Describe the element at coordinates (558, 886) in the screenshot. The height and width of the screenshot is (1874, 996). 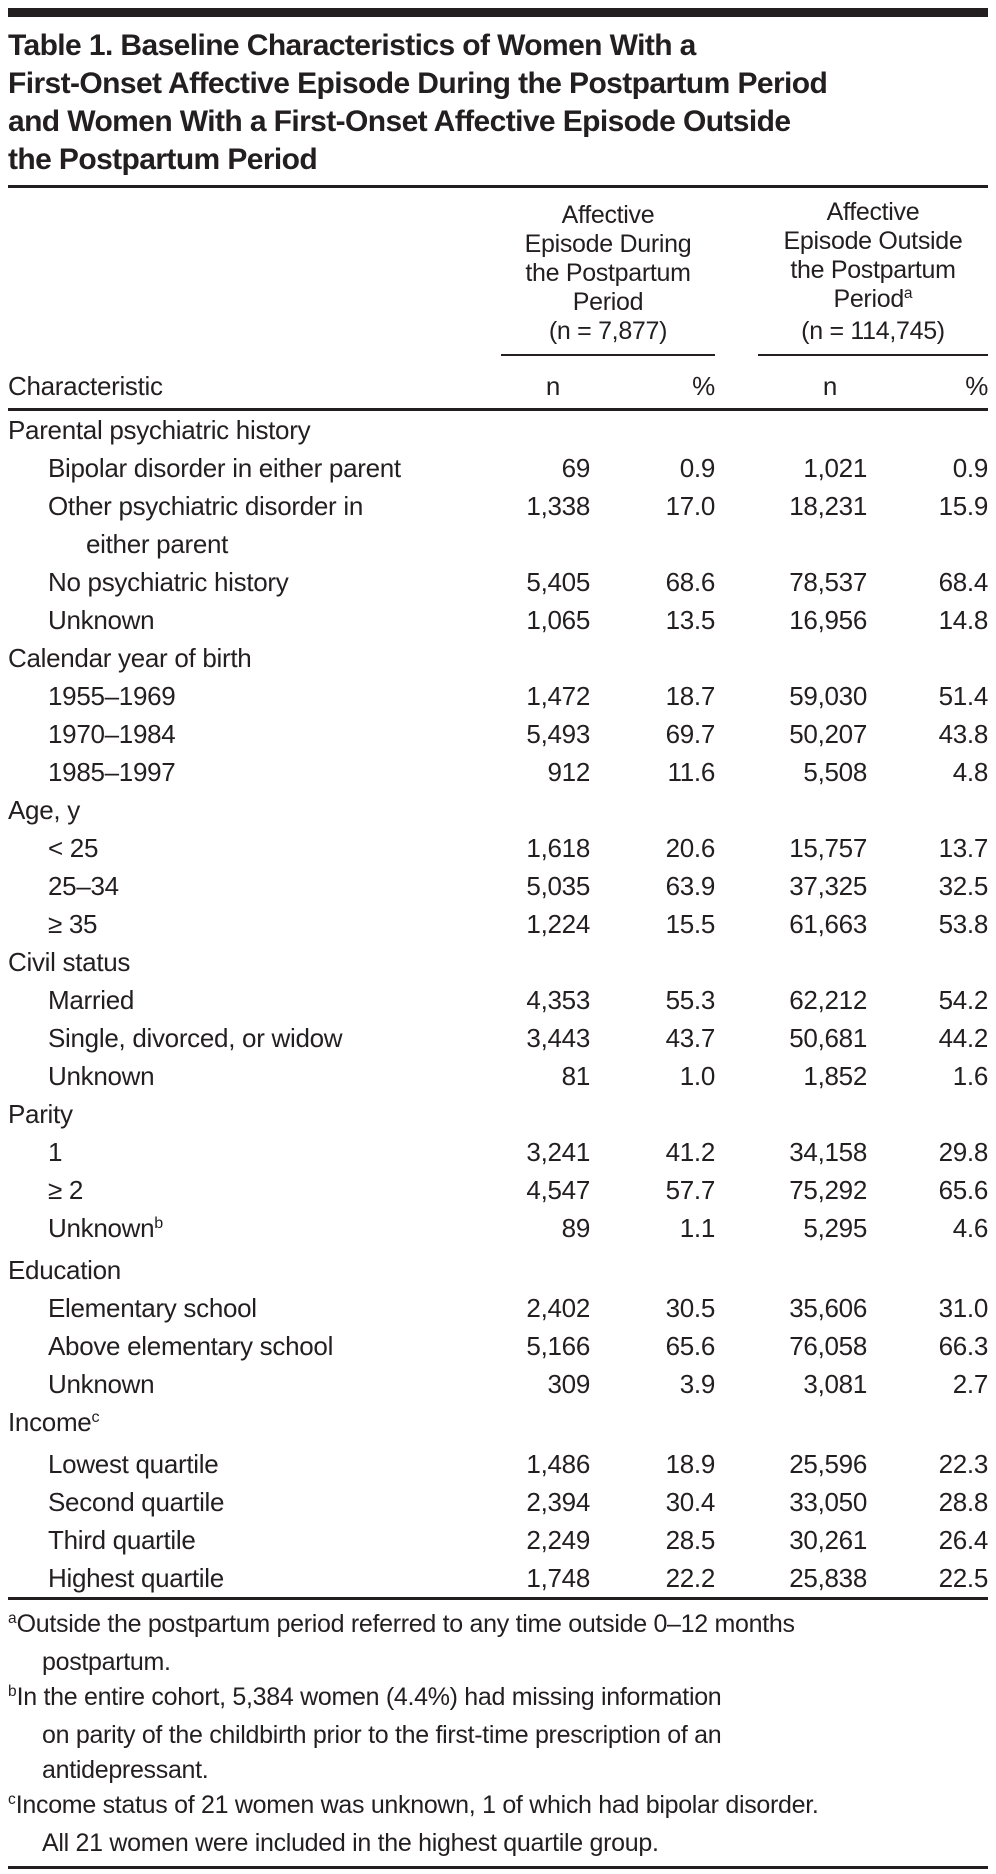
I see `value-cell: 5,035` at that location.